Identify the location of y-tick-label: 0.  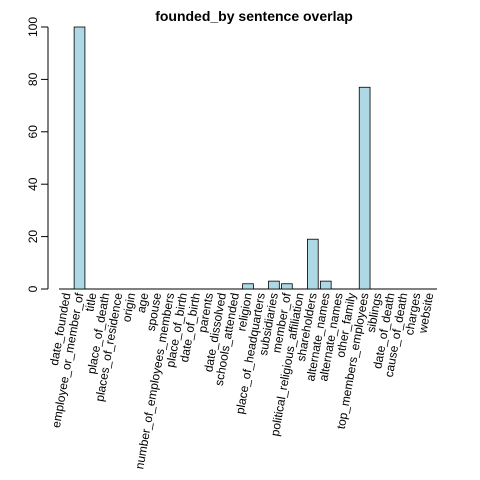
(33, 288).